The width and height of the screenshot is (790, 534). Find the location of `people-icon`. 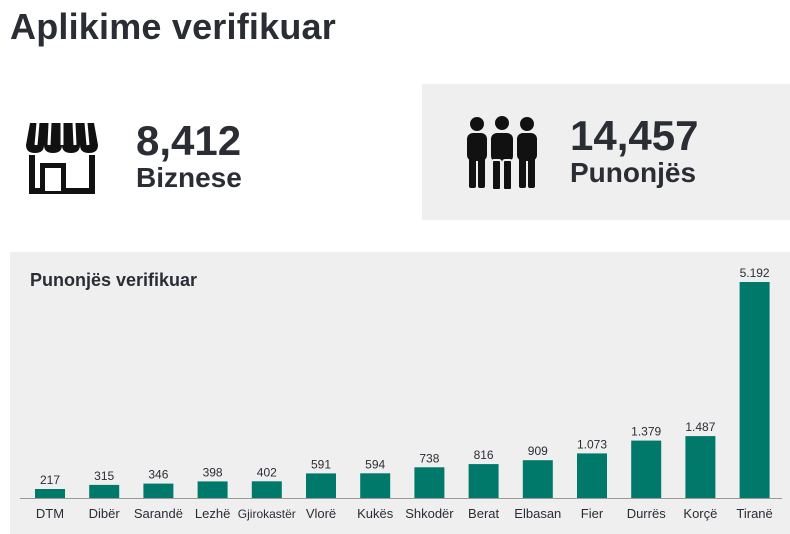

people-icon is located at coordinates (502, 152).